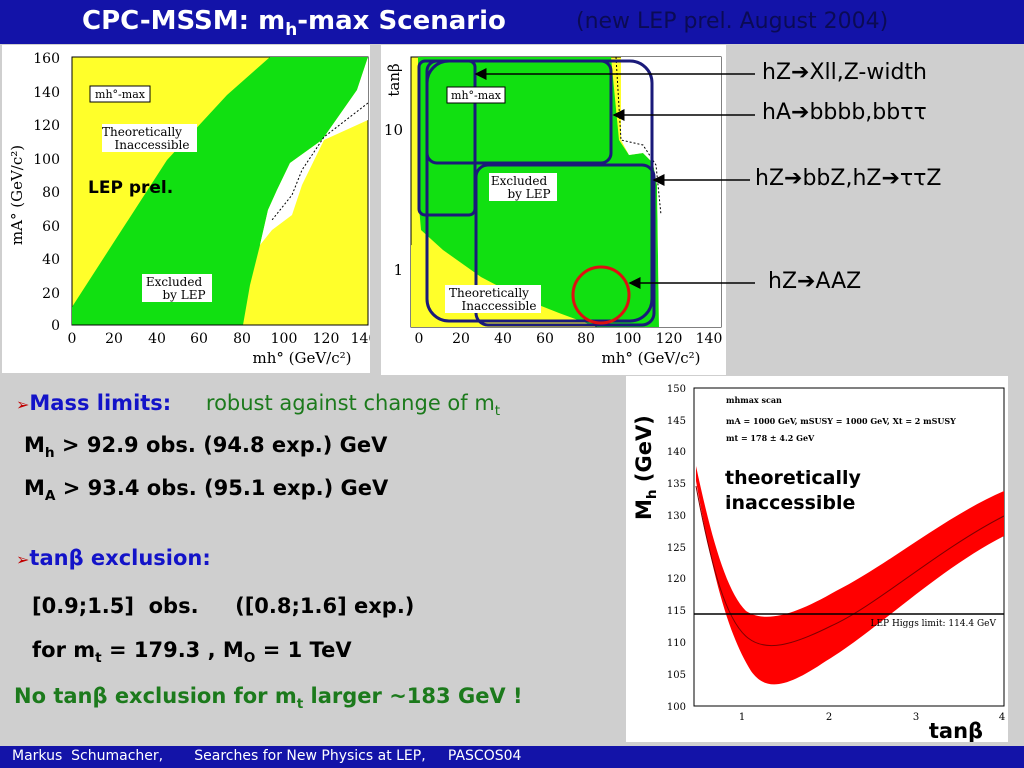 The width and height of the screenshot is (1024, 768). I want to click on tanb-range: [0.9;1.5] obs. ([0.8;1.6] exp.), so click(223, 606).